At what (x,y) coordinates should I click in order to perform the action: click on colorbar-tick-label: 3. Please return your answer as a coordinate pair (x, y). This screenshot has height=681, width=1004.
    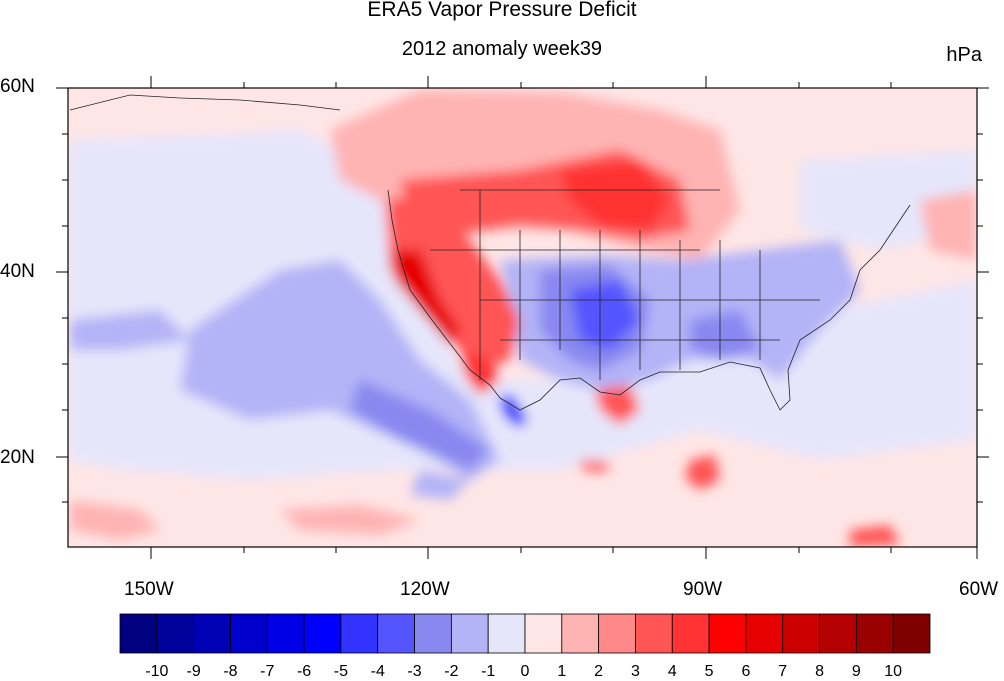
    Looking at the image, I should click on (635, 671).